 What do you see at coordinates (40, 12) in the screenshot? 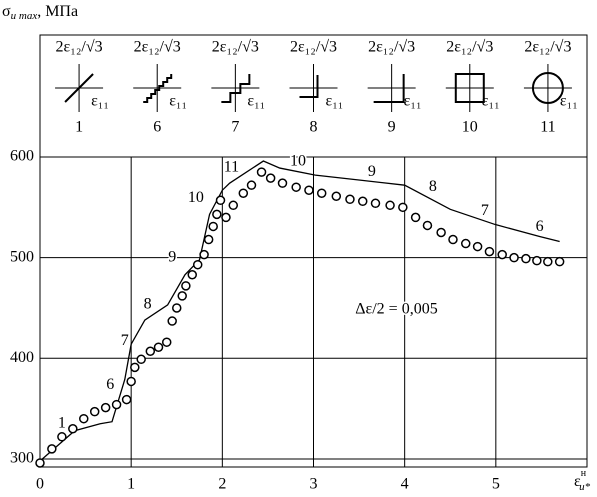
I see `y-axis-label: σu max, МПа` at bounding box center [40, 12].